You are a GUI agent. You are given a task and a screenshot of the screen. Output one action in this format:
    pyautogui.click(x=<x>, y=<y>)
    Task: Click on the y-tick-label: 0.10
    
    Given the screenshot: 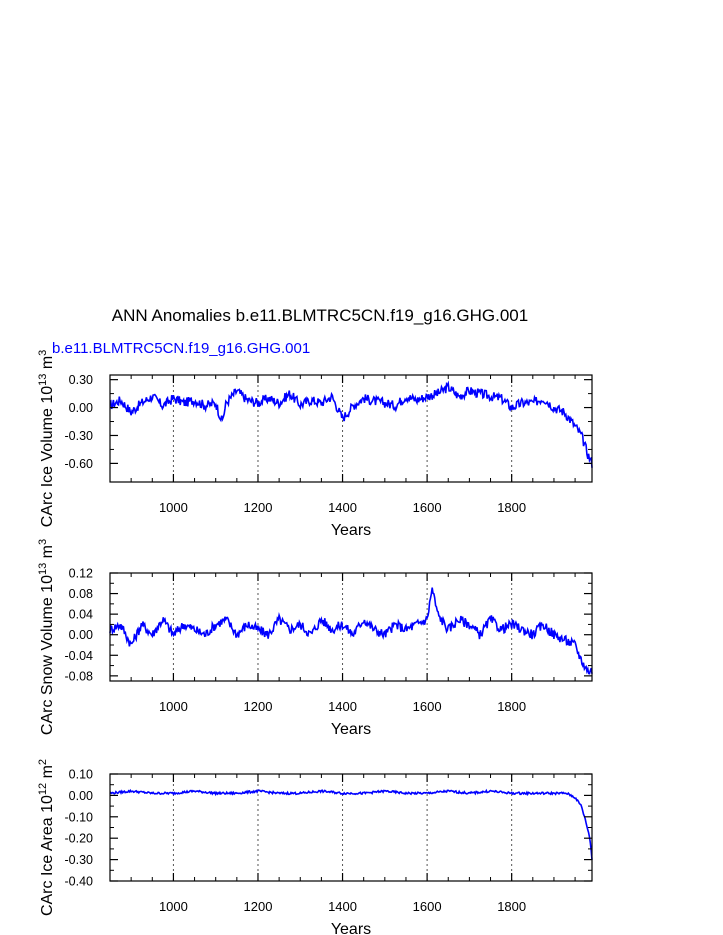 What is the action you would take?
    pyautogui.click(x=81, y=775)
    